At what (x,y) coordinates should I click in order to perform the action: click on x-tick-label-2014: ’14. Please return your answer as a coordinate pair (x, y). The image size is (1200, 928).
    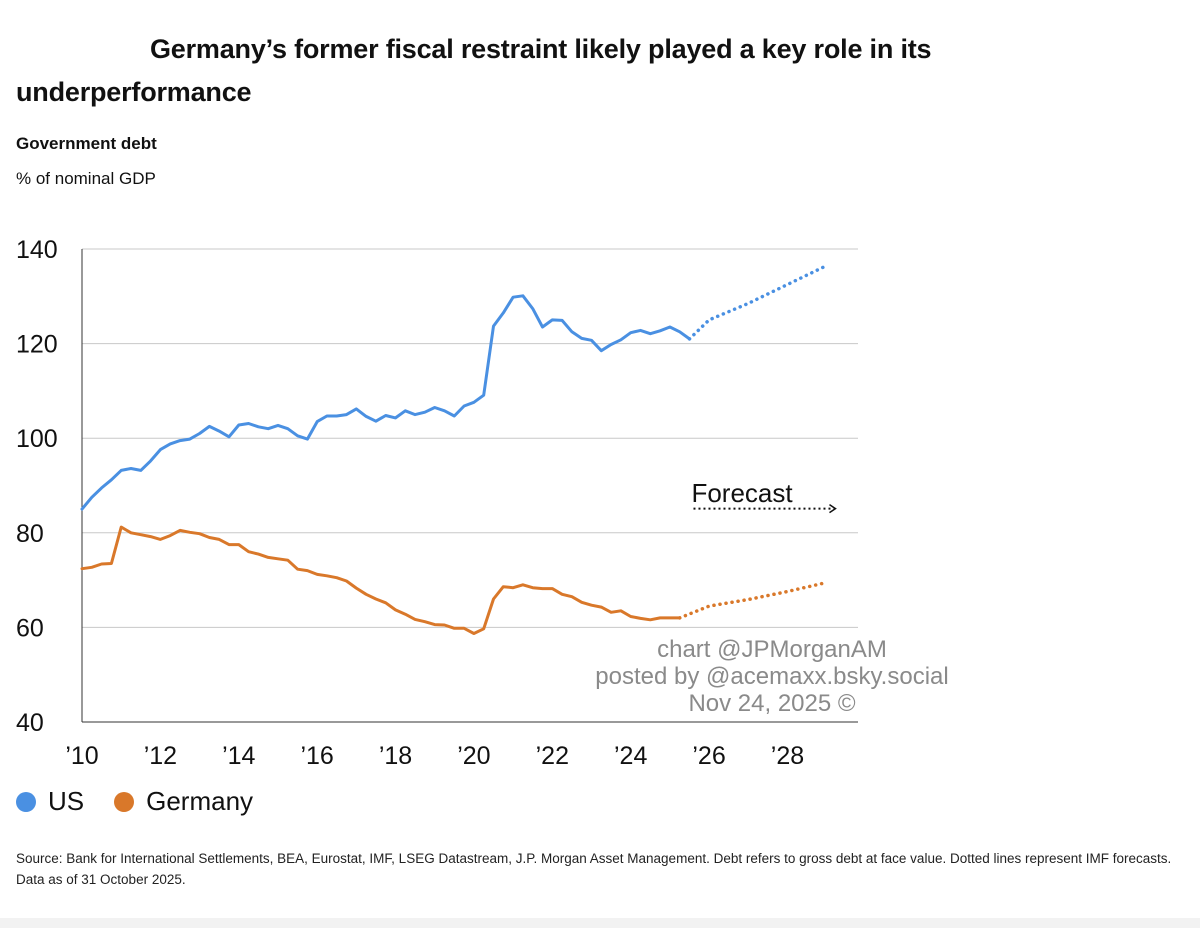
    Looking at the image, I should click on (238, 756).